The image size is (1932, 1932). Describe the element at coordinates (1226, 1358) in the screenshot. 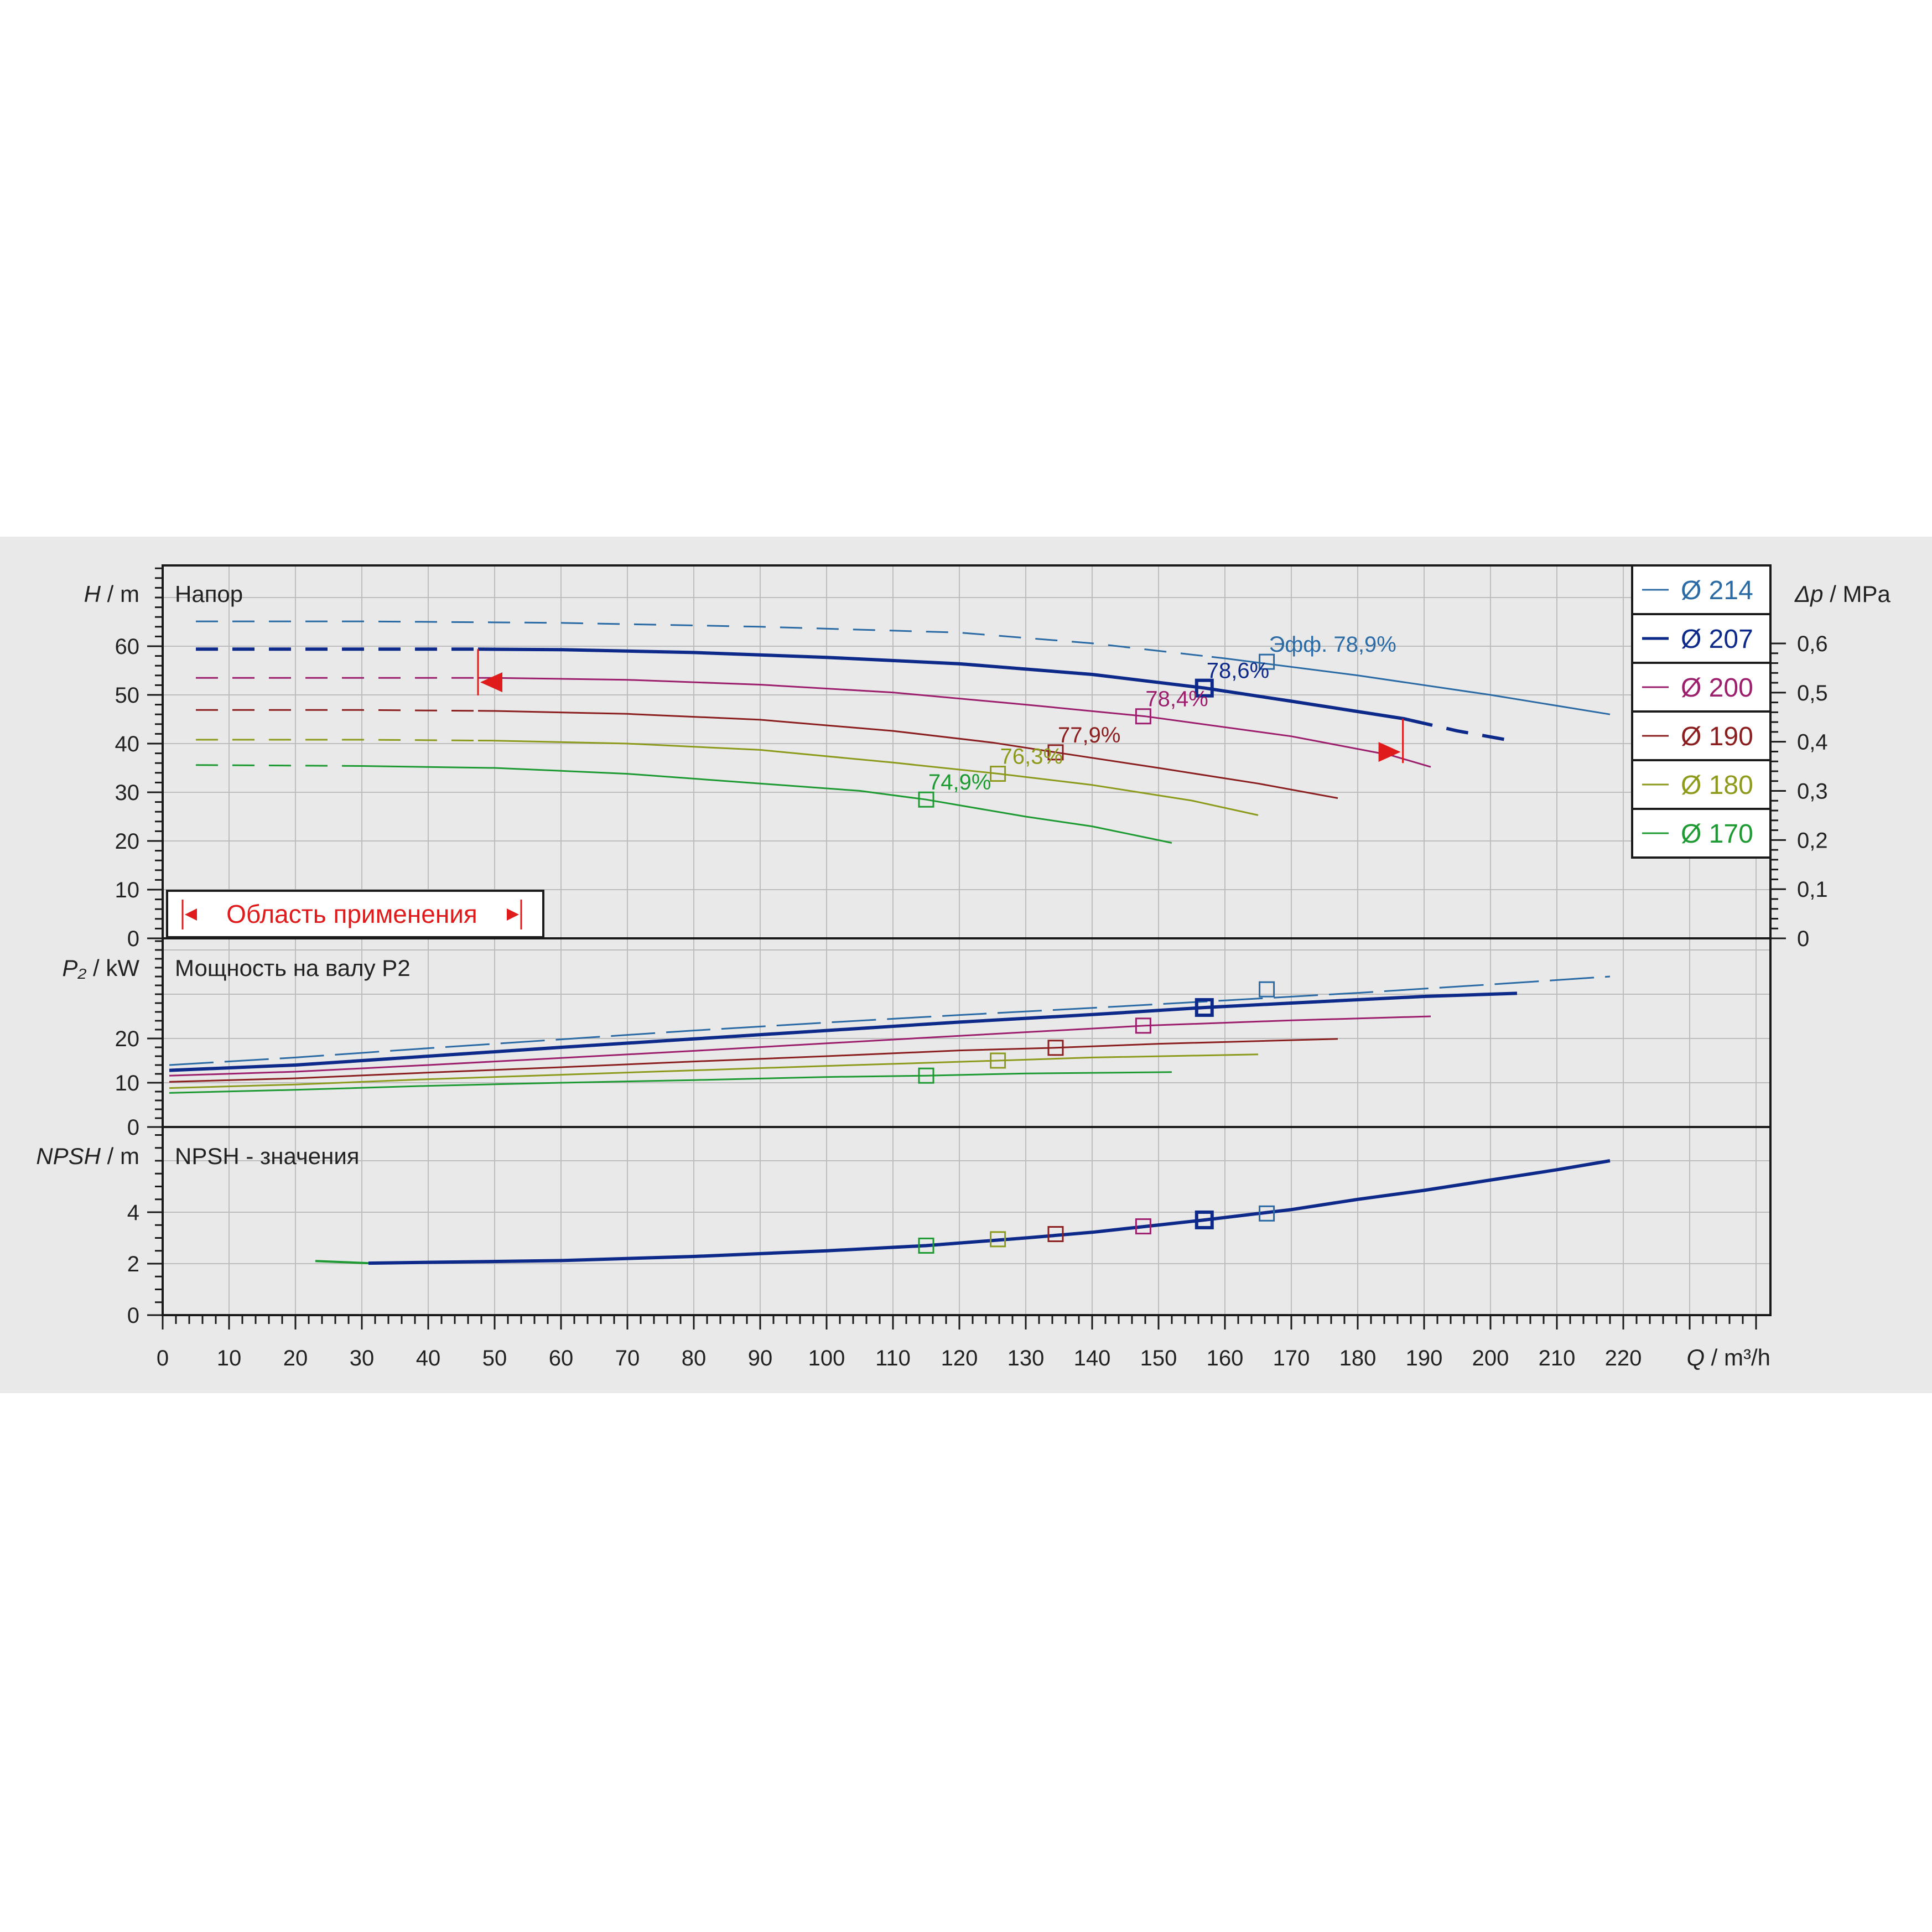

I see `x-tick-label: 160` at that location.